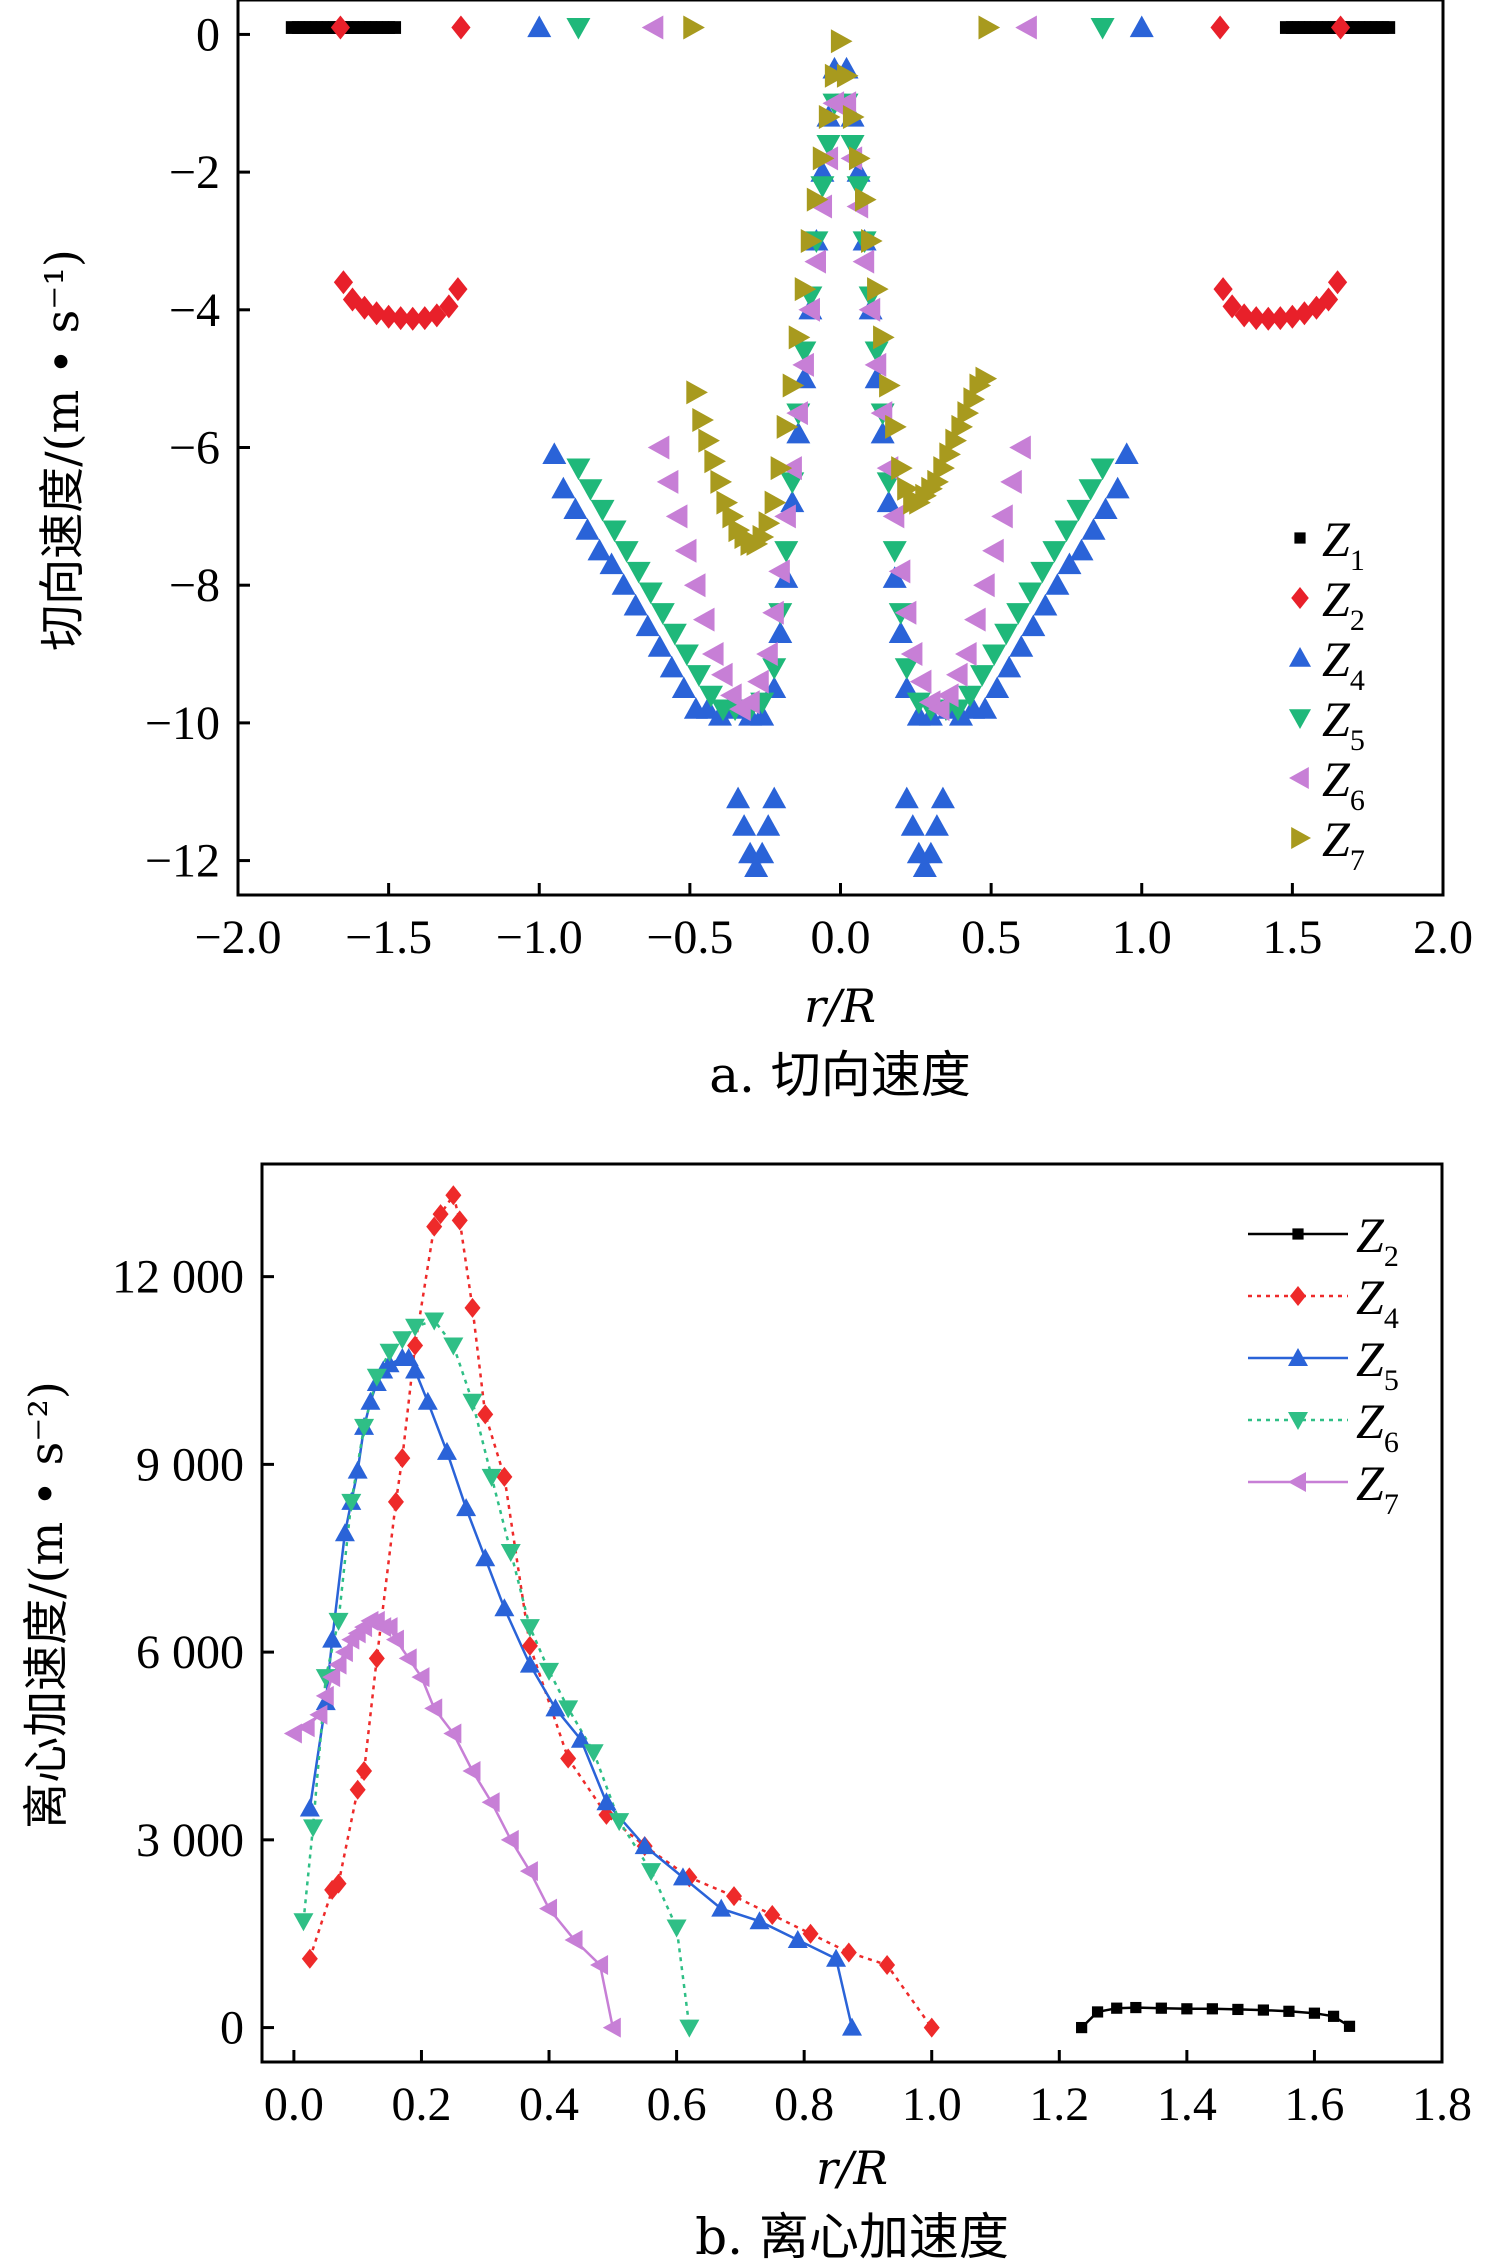  What do you see at coordinates (194, 585) in the screenshot?
I see `chart-a-y-tick-label: −8` at bounding box center [194, 585].